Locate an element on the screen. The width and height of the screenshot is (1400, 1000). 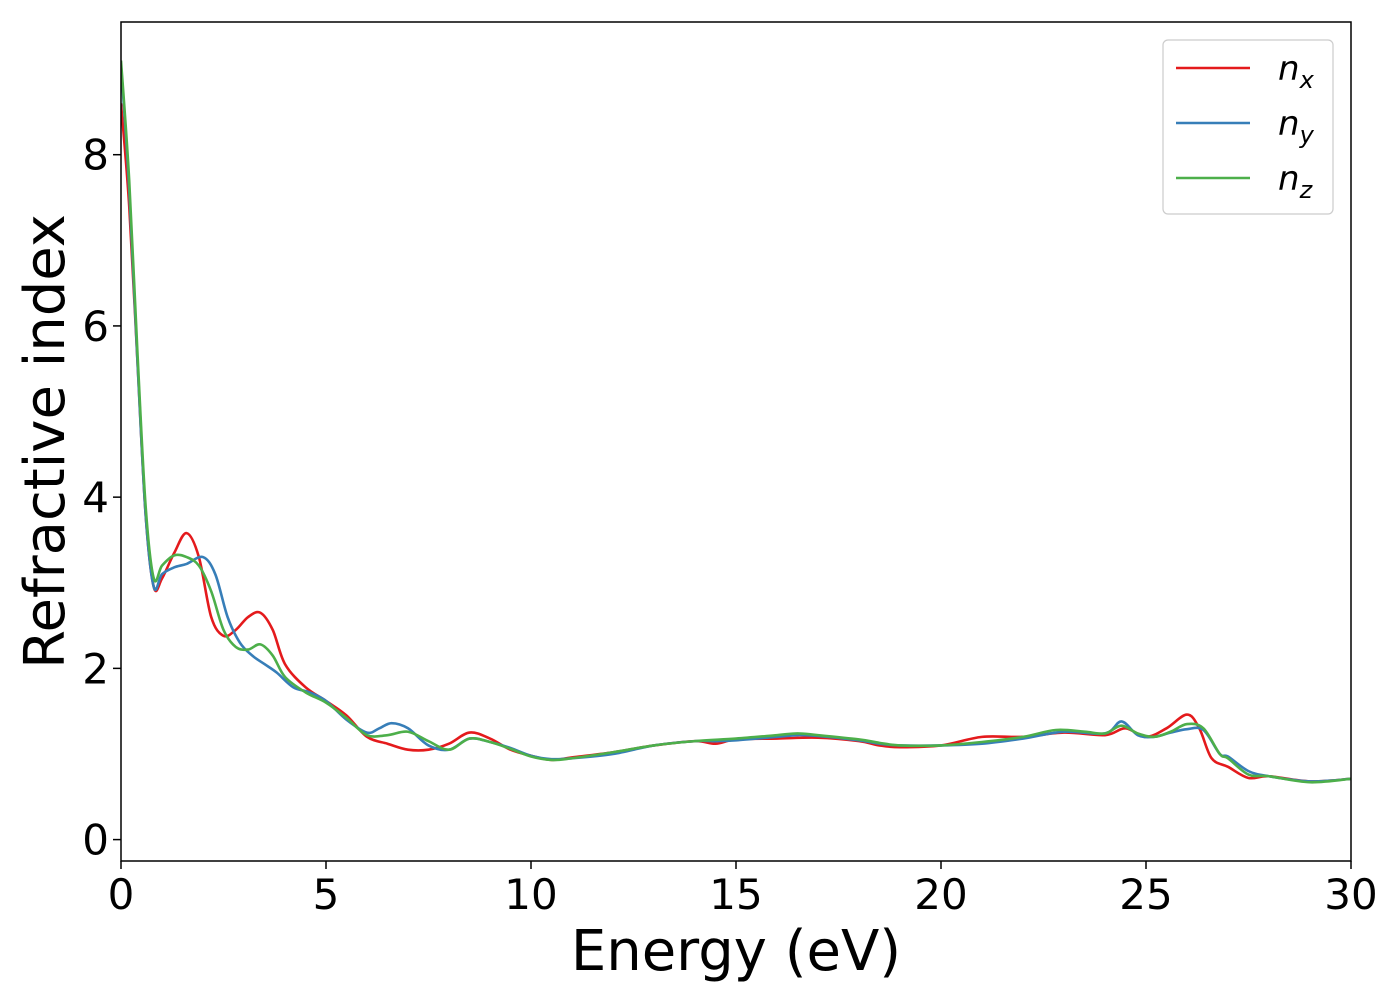
legend-label-z: nz is located at coordinates (1296, 181).